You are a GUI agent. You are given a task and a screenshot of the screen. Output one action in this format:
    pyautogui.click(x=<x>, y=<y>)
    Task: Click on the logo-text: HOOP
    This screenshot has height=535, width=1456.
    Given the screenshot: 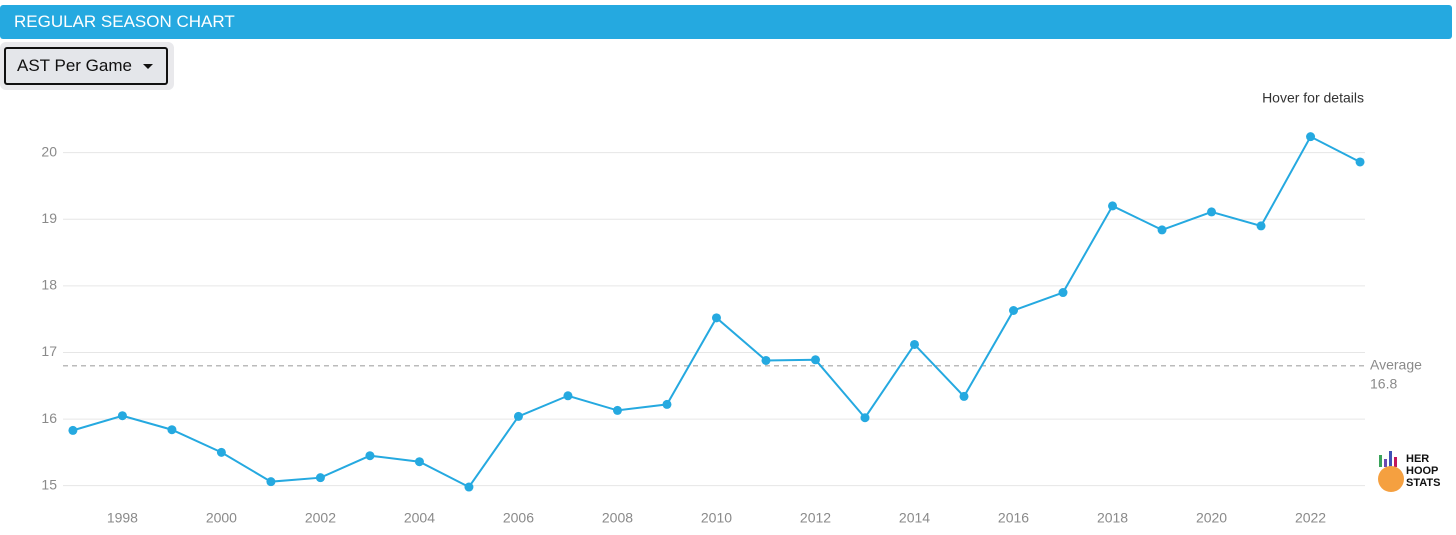 What is the action you would take?
    pyautogui.click(x=1422, y=471)
    